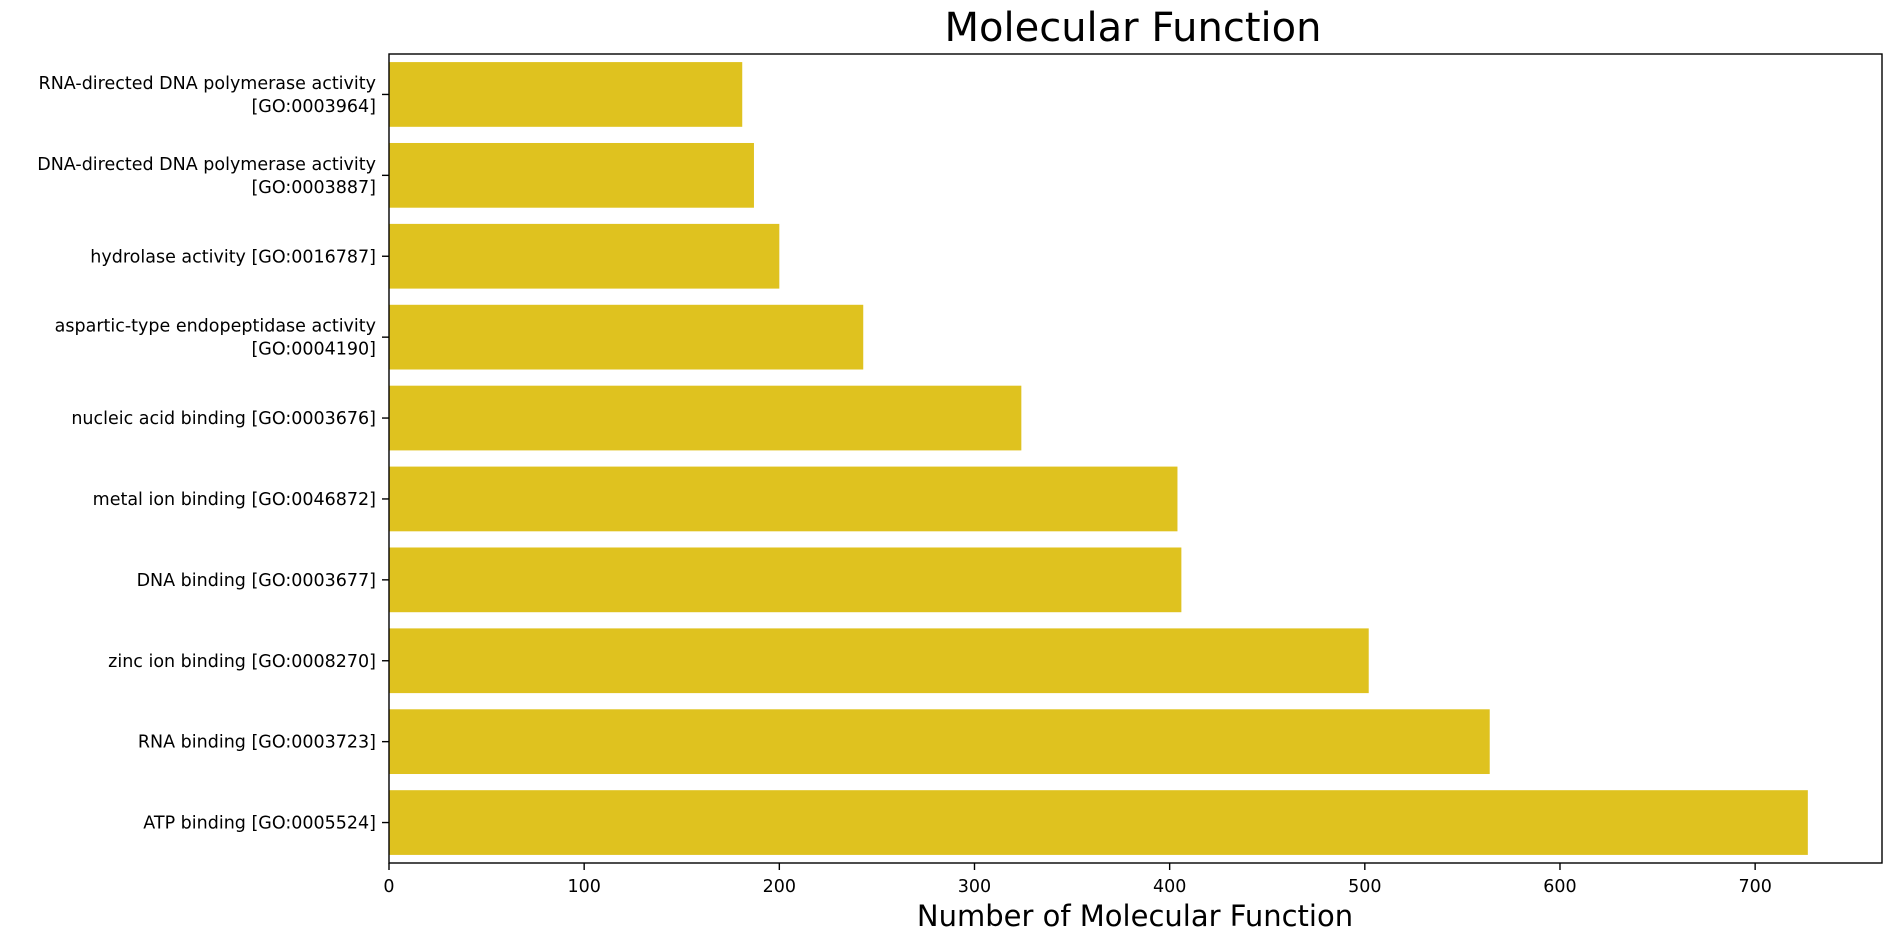  What do you see at coordinates (1364, 887) in the screenshot?
I see `x-tick-label: 500` at bounding box center [1364, 887].